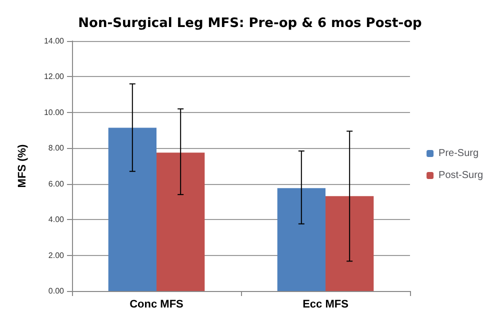 The height and width of the screenshot is (329, 500). Describe the element at coordinates (56, 291) in the screenshot. I see `y-tick-label: 0.00` at that location.